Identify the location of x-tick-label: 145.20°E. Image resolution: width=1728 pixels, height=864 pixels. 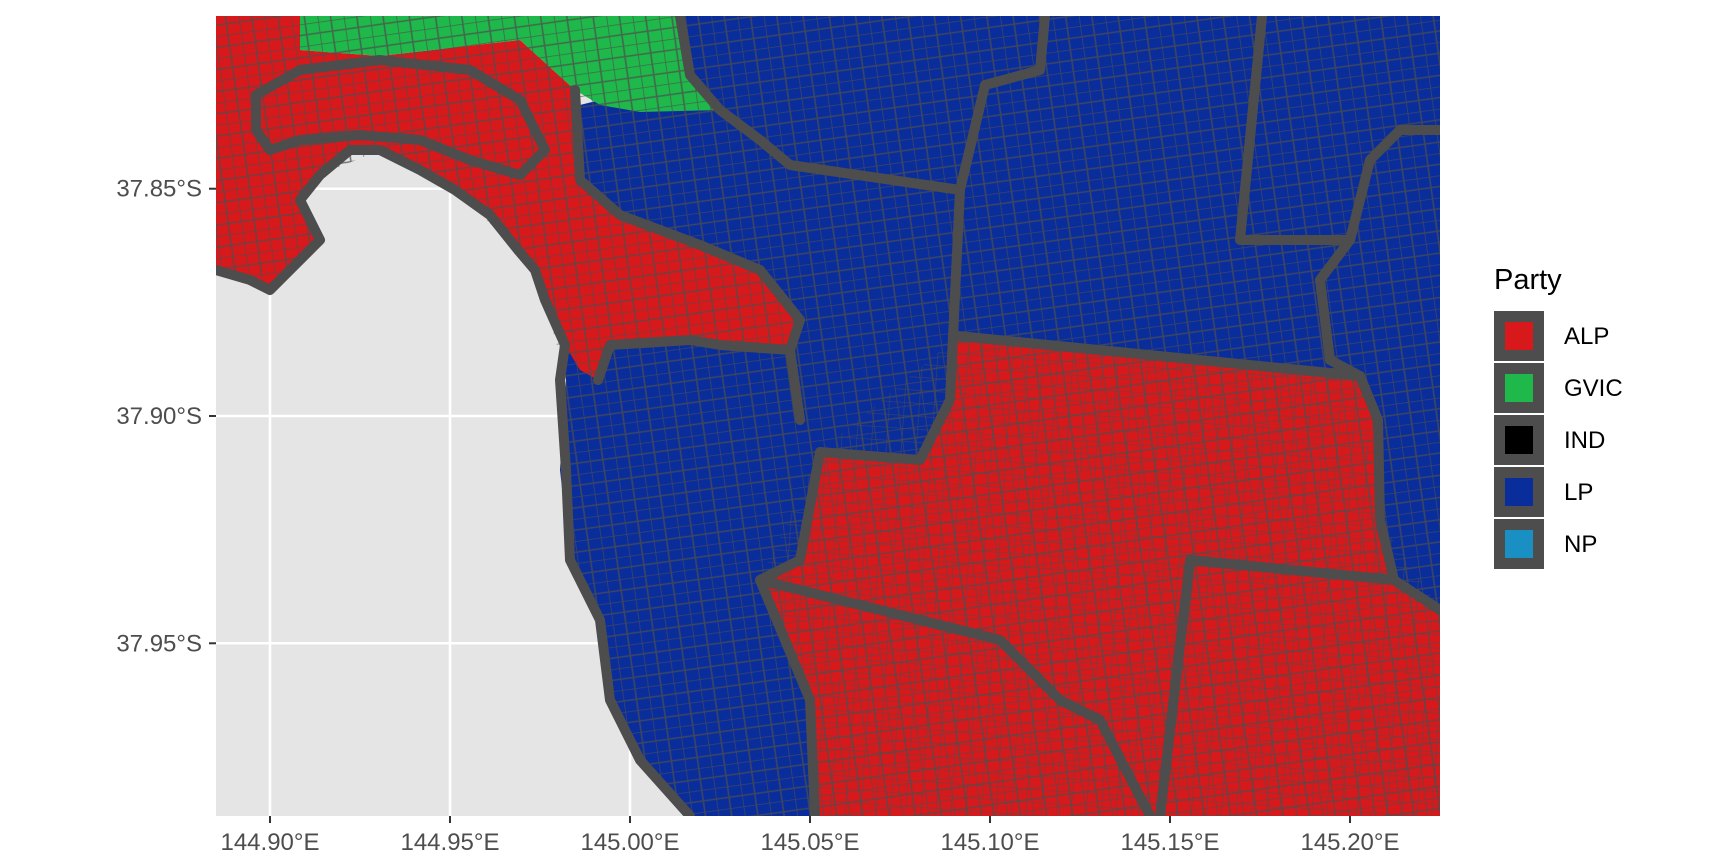
(1349, 842).